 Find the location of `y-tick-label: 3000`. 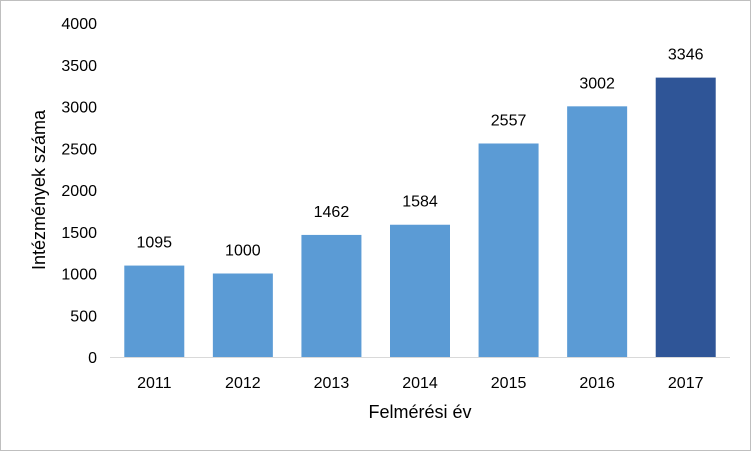

y-tick-label: 3000 is located at coordinates (79, 108).